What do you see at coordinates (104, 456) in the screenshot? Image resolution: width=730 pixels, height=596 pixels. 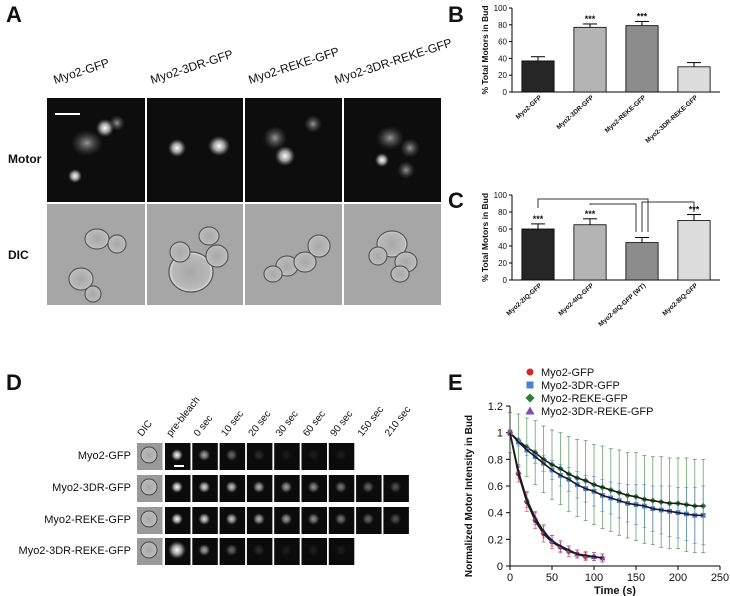 I see `row-label: Myo2-GFP` at bounding box center [104, 456].